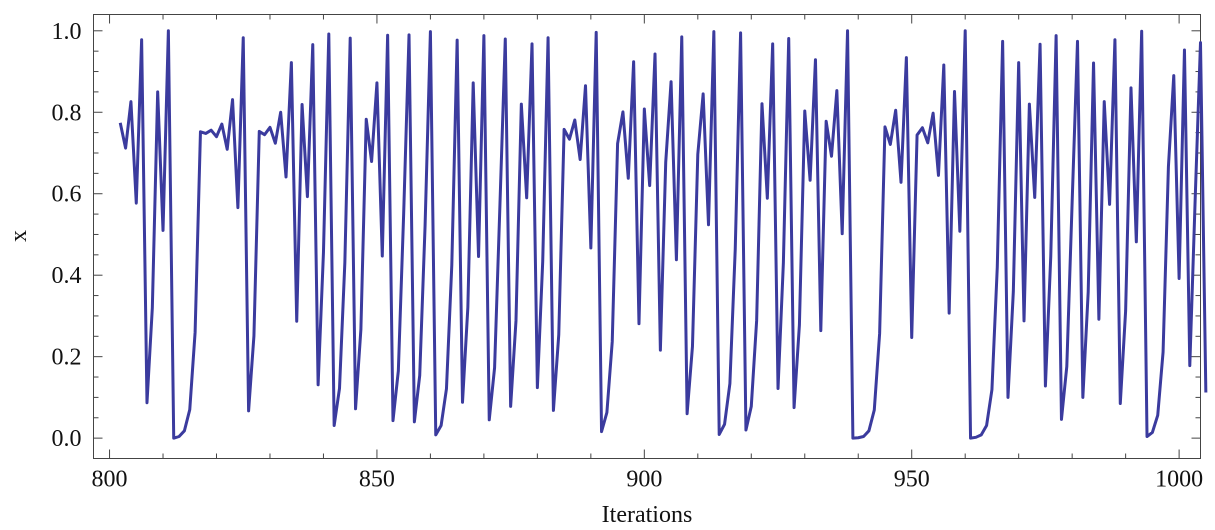 This screenshot has height=530, width=1215. Describe the element at coordinates (912, 480) in the screenshot. I see `x-tick-label: 950` at that location.